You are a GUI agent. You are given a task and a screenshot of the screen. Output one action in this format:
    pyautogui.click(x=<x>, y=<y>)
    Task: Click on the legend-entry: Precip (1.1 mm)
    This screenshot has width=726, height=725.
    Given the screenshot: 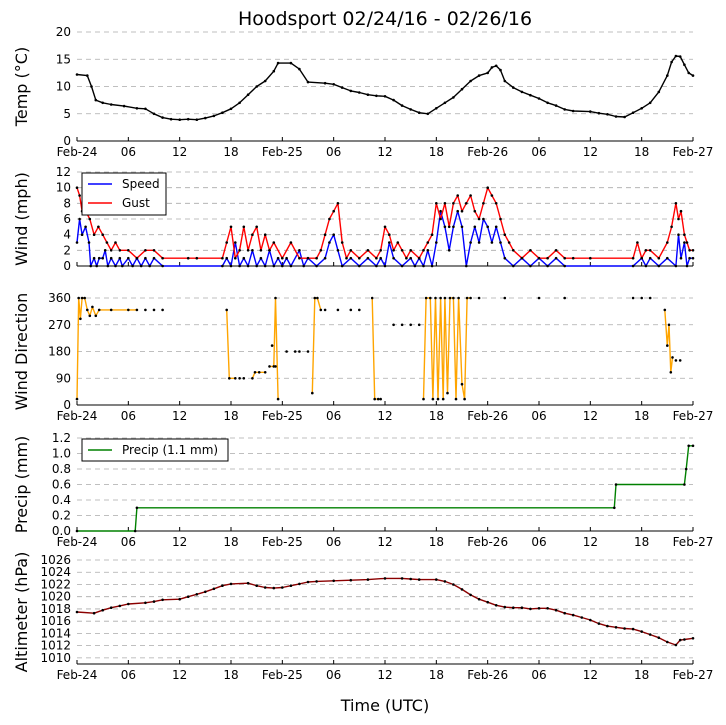 What is the action you would take?
    pyautogui.click(x=170, y=450)
    